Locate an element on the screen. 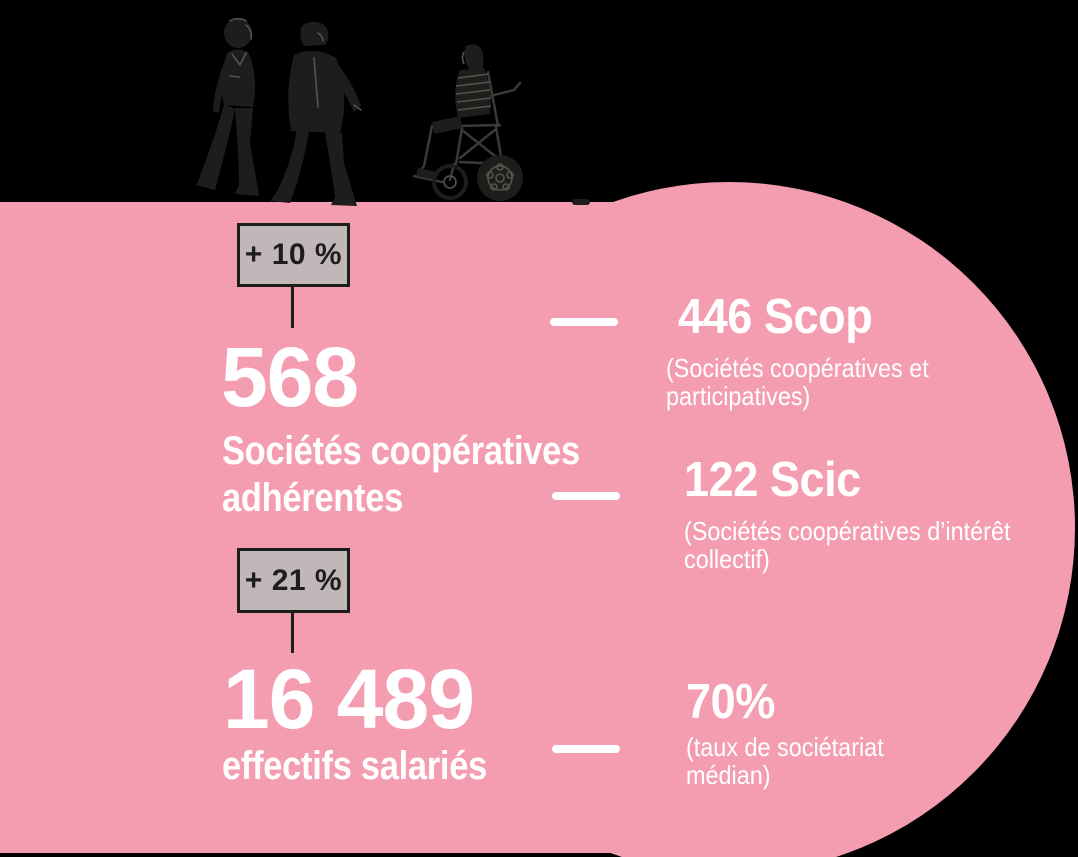  growth-badge-top-label: + 10 % is located at coordinates (293, 254).